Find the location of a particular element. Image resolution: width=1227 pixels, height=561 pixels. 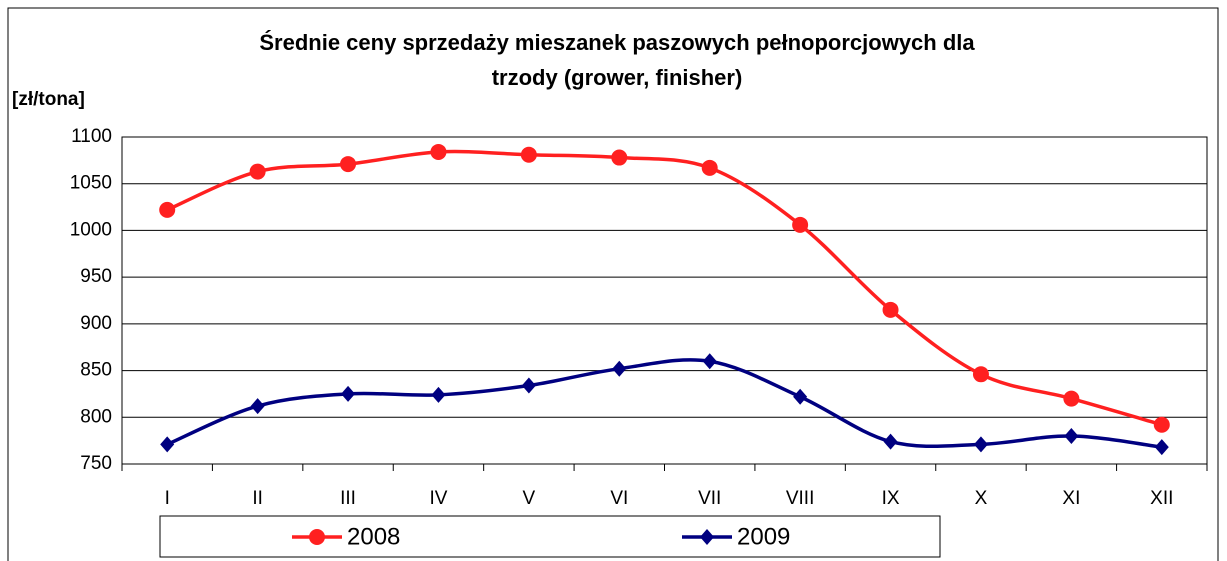

y-tick-label: 950 is located at coordinates (96, 276).